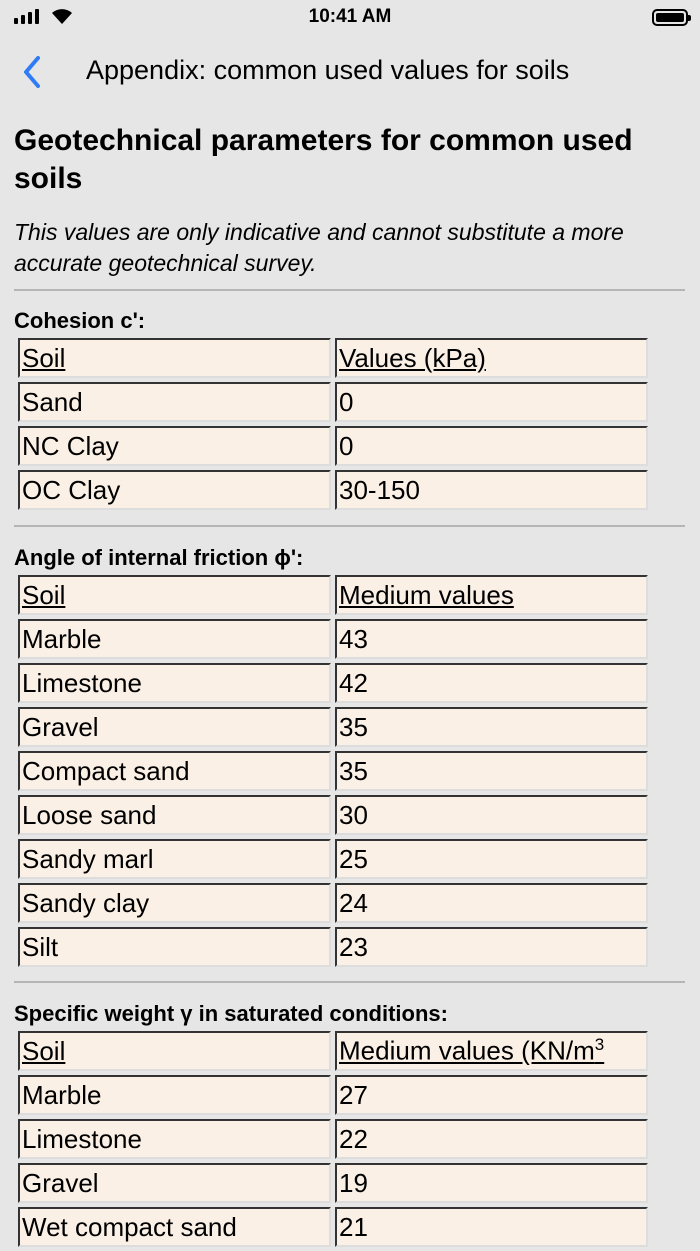 This screenshot has width=700, height=1251. I want to click on column-header: Values (kPa), so click(491, 358).